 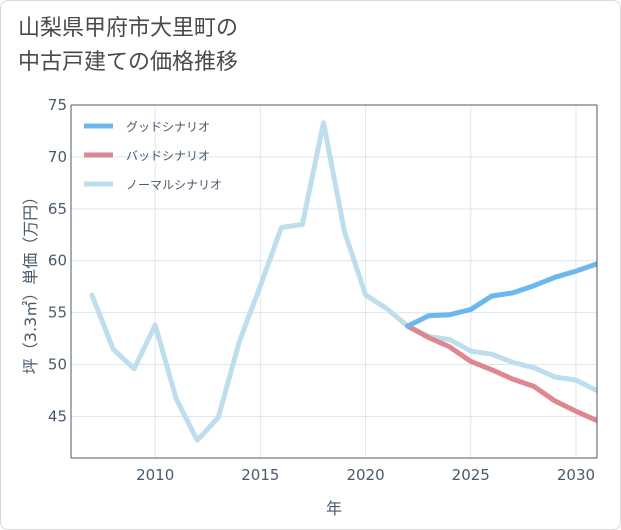 What do you see at coordinates (57, 105) in the screenshot?
I see `y-tick-label-75: 75` at bounding box center [57, 105].